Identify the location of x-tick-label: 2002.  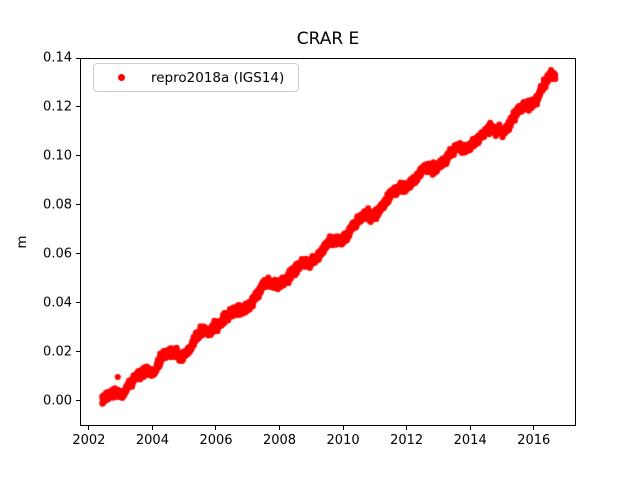
(89, 440).